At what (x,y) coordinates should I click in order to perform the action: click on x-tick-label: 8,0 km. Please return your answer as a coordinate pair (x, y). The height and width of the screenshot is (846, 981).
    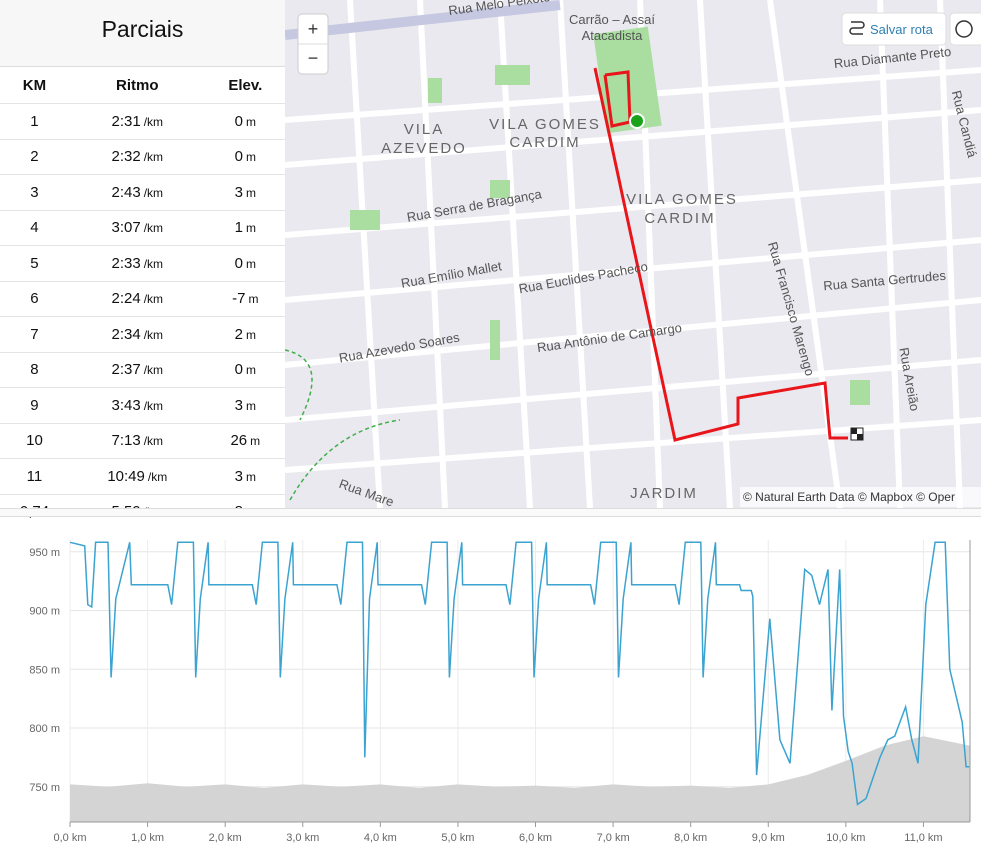
    Looking at the image, I should click on (690, 838).